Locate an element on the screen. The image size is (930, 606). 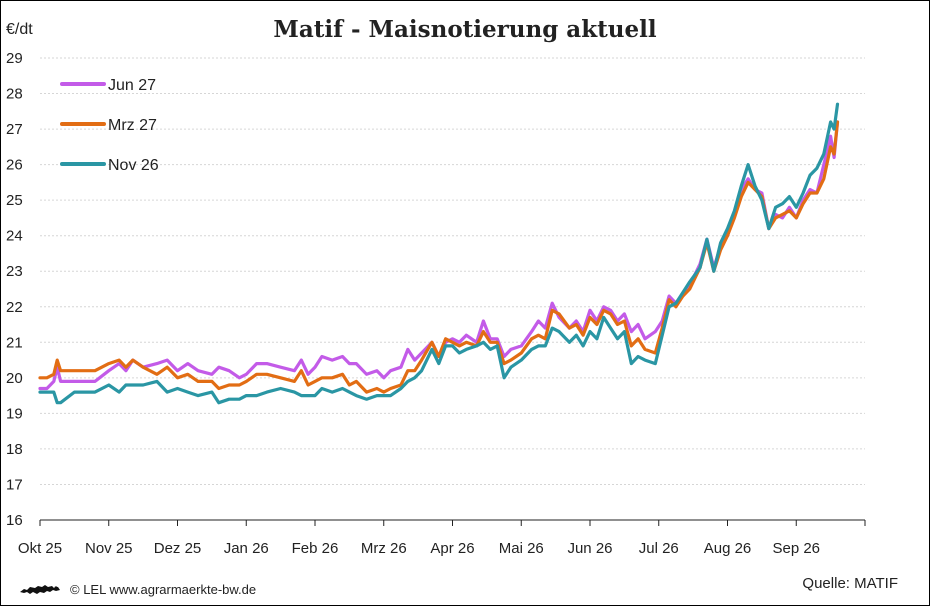
footer-credit: © LEL www.agrarmaerkte-bw.de is located at coordinates (137, 589).